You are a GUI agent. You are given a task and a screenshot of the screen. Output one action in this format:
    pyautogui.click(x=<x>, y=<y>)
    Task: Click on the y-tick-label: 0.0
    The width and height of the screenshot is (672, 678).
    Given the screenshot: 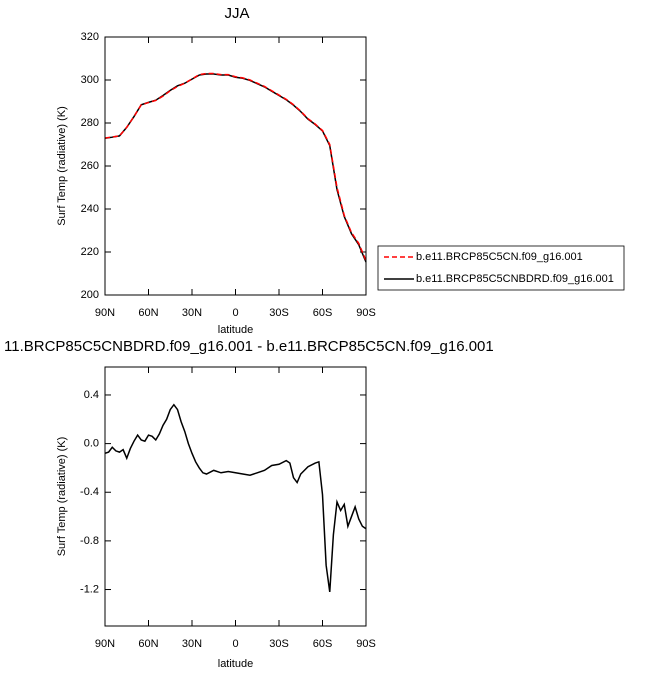 What is the action you would take?
    pyautogui.click(x=91, y=444)
    